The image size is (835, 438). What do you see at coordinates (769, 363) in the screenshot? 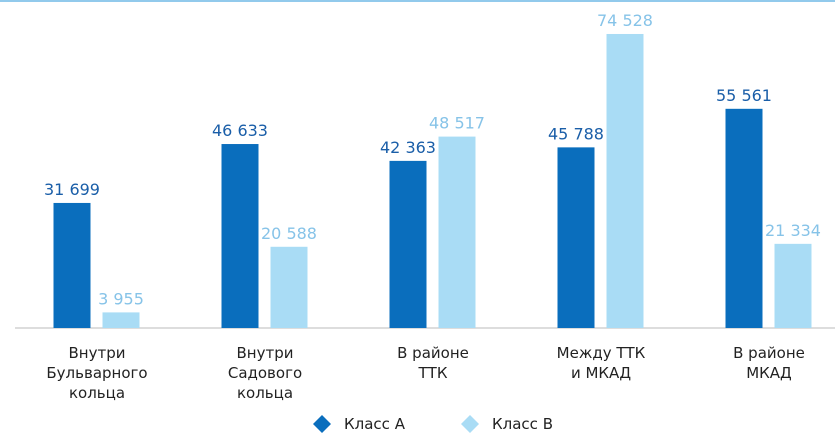
I see `x-tick-label: В районе МКАД` at bounding box center [769, 363].